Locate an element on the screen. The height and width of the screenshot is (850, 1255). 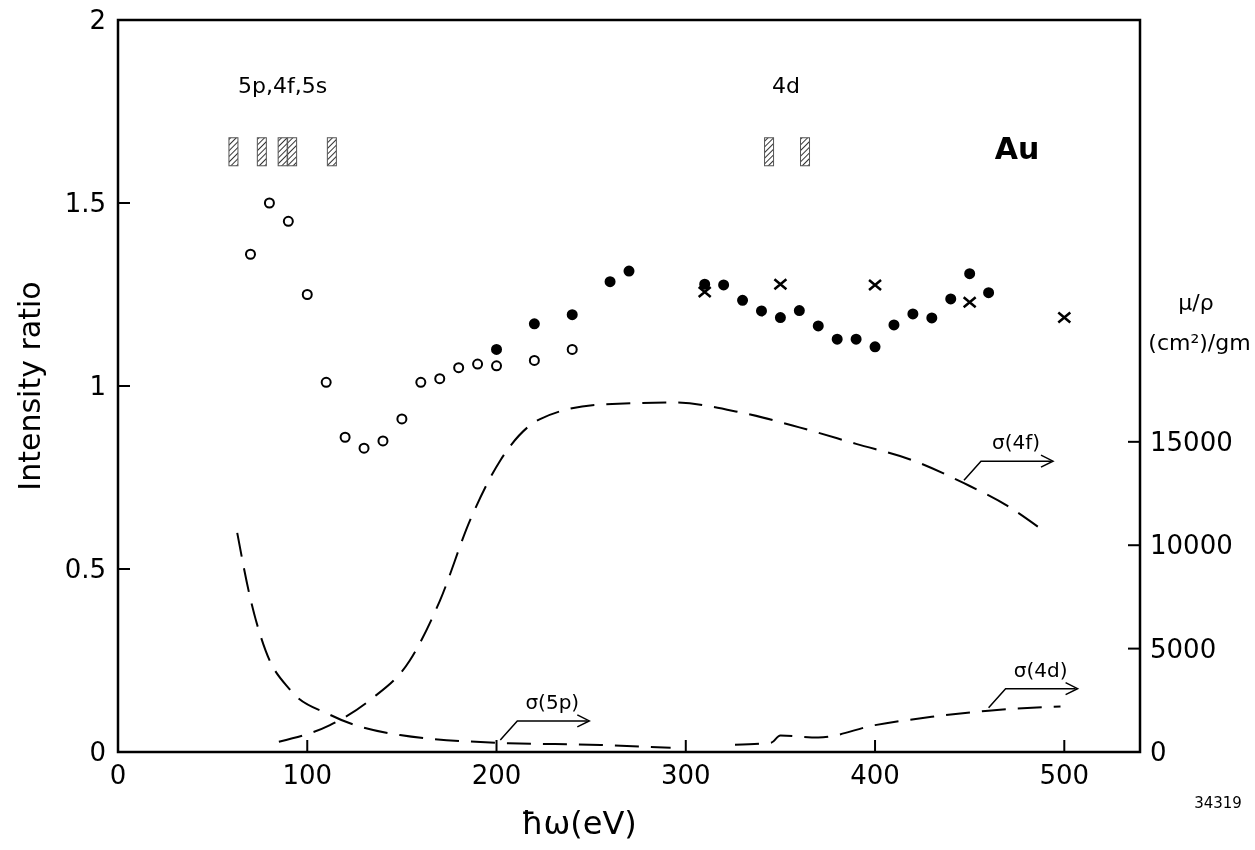
y-tick-label: 2 is located at coordinates (97, 20).